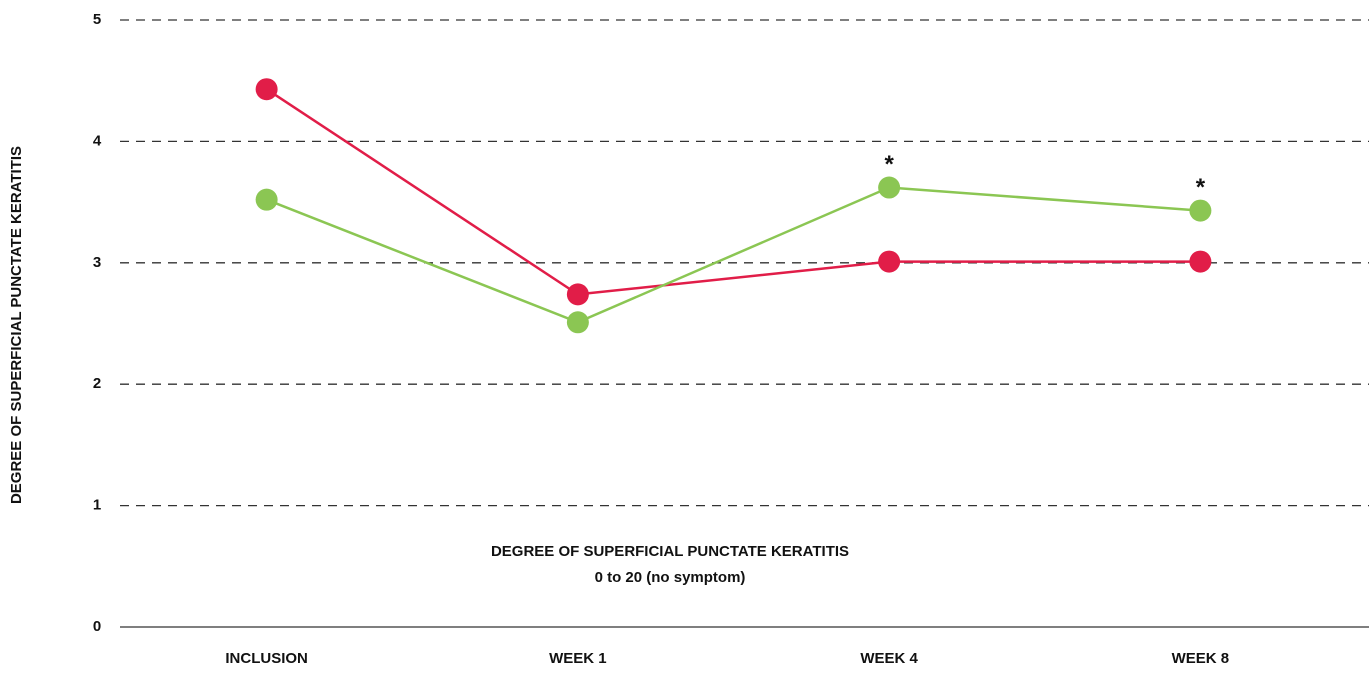  Describe the element at coordinates (97, 19) in the screenshot. I see `y-tick-label: 5` at that location.